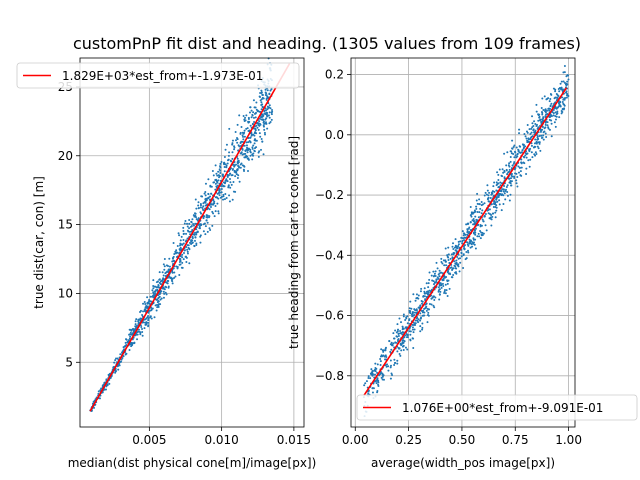  What do you see at coordinates (294, 440) in the screenshot?
I see `x-tick-label: 0.015` at bounding box center [294, 440].